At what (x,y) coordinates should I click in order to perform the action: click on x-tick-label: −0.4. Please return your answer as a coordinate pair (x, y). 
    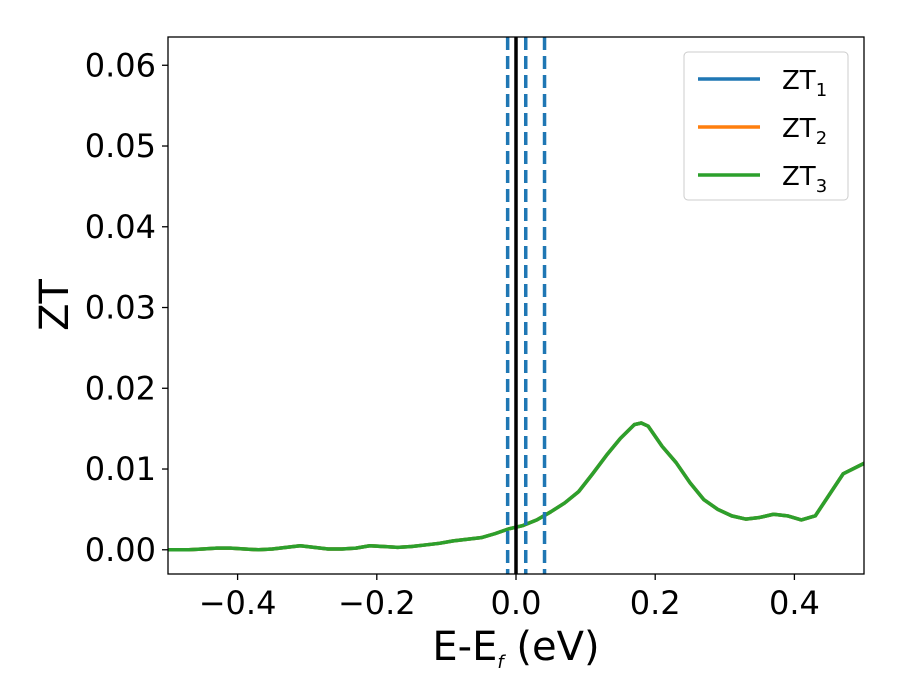
    Looking at the image, I should click on (238, 603).